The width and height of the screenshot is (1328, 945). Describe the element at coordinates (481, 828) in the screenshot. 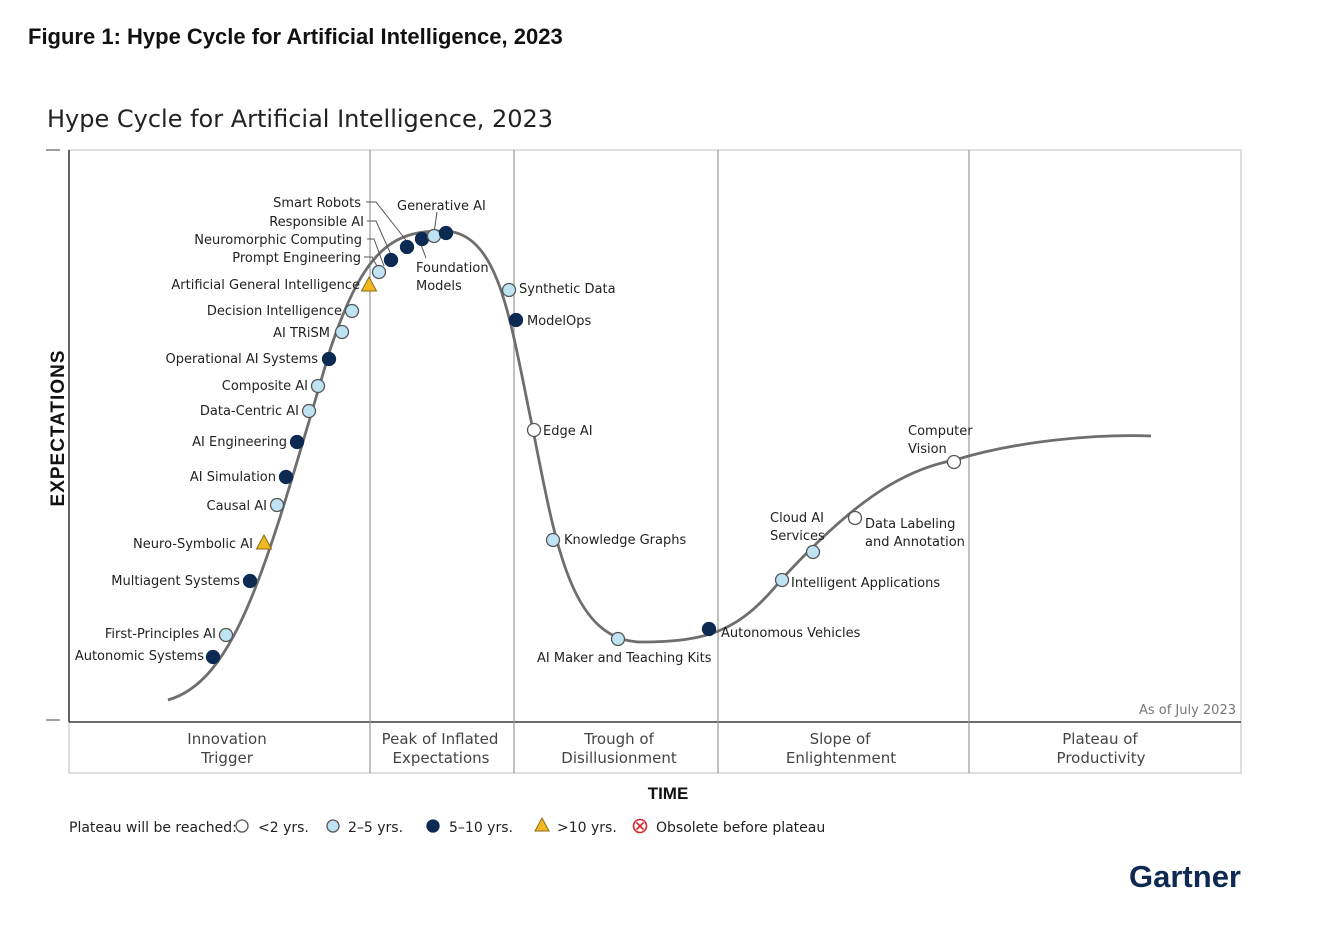

I see `legend-label: 5–10 yrs.` at that location.